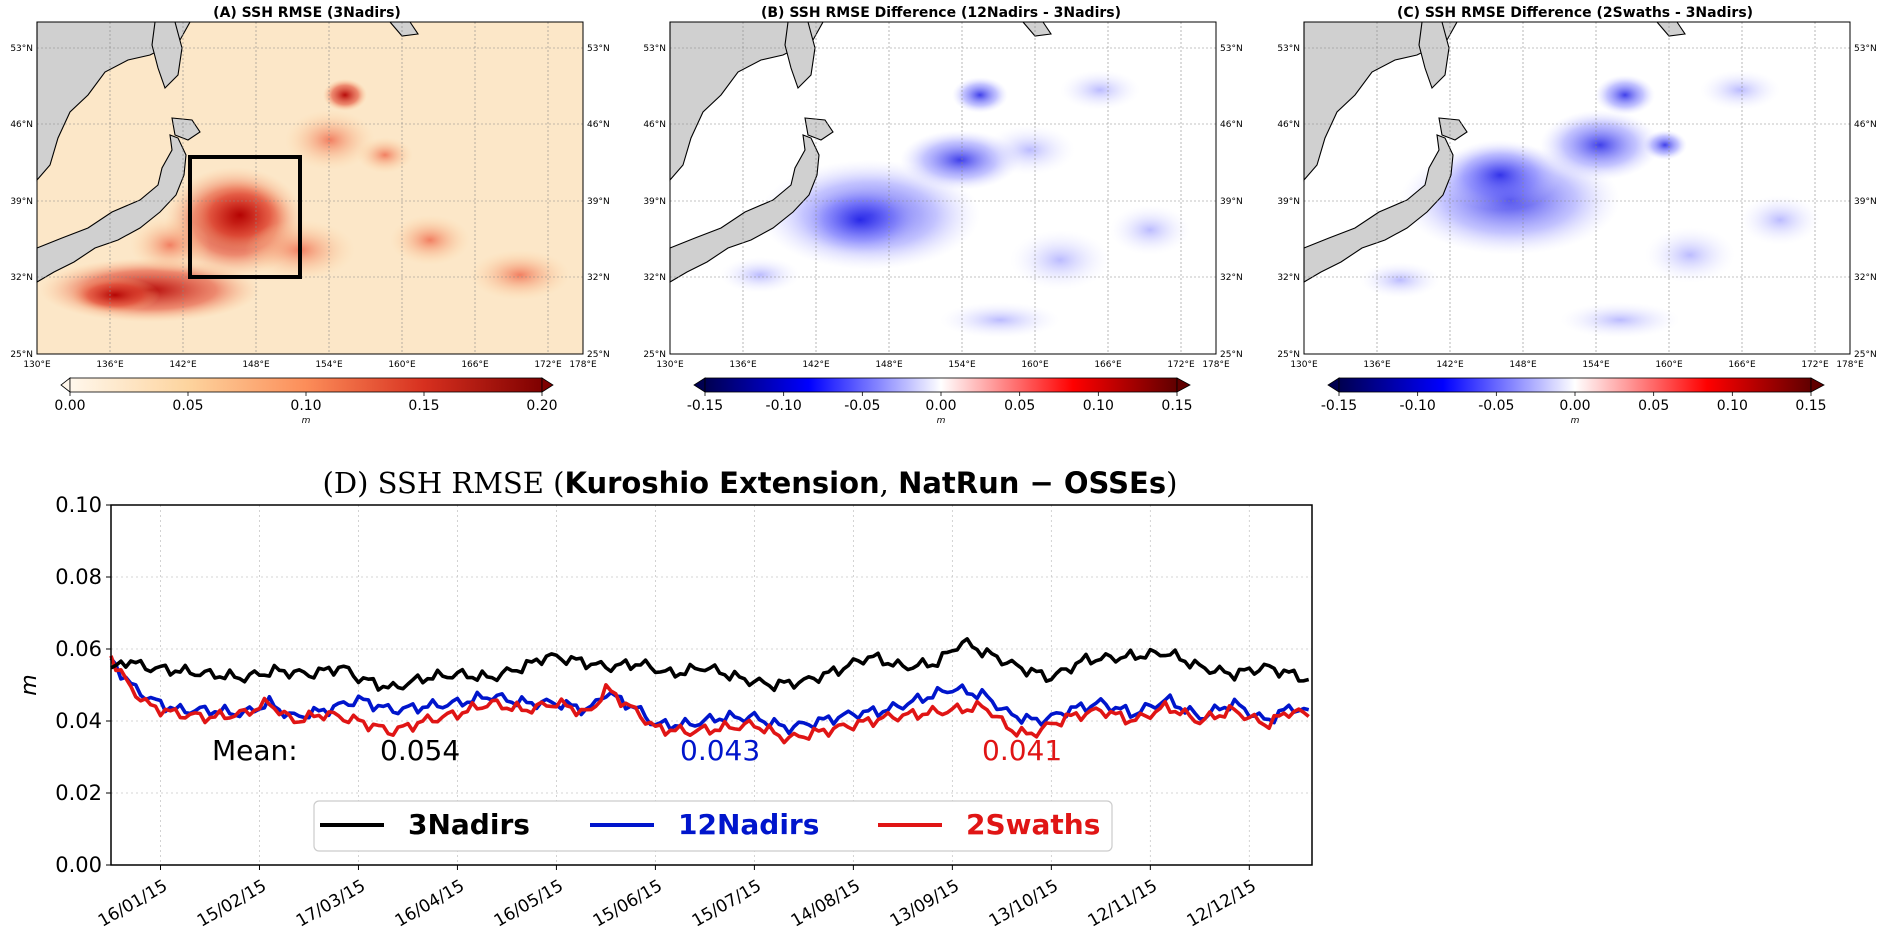 This screenshot has width=1883, height=935. Describe the element at coordinates (720, 750) in the screenshot. I see `mean-value-12nadirs: 0.043` at that location.